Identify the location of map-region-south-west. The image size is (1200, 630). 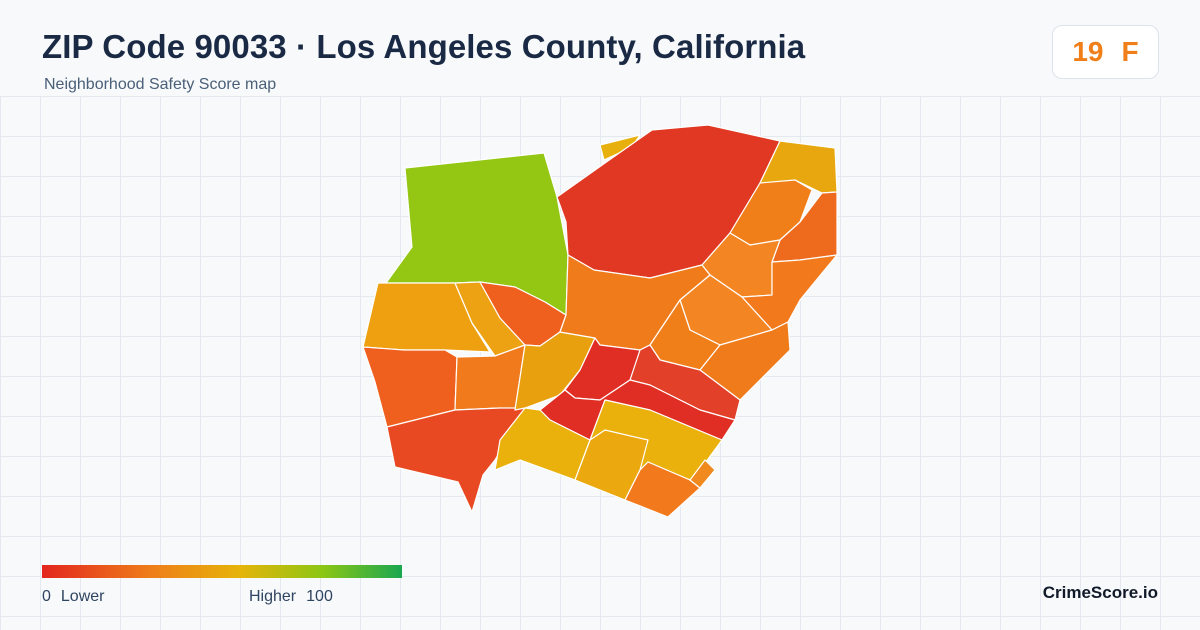
(456, 460).